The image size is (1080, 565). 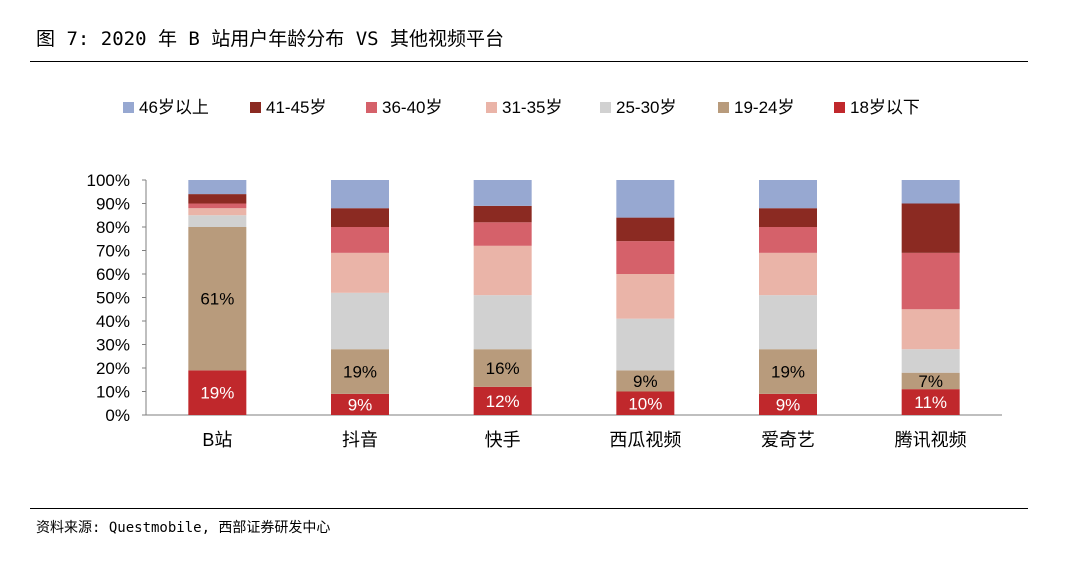 I want to click on y-tick-label: 80%, so click(x=113, y=227).